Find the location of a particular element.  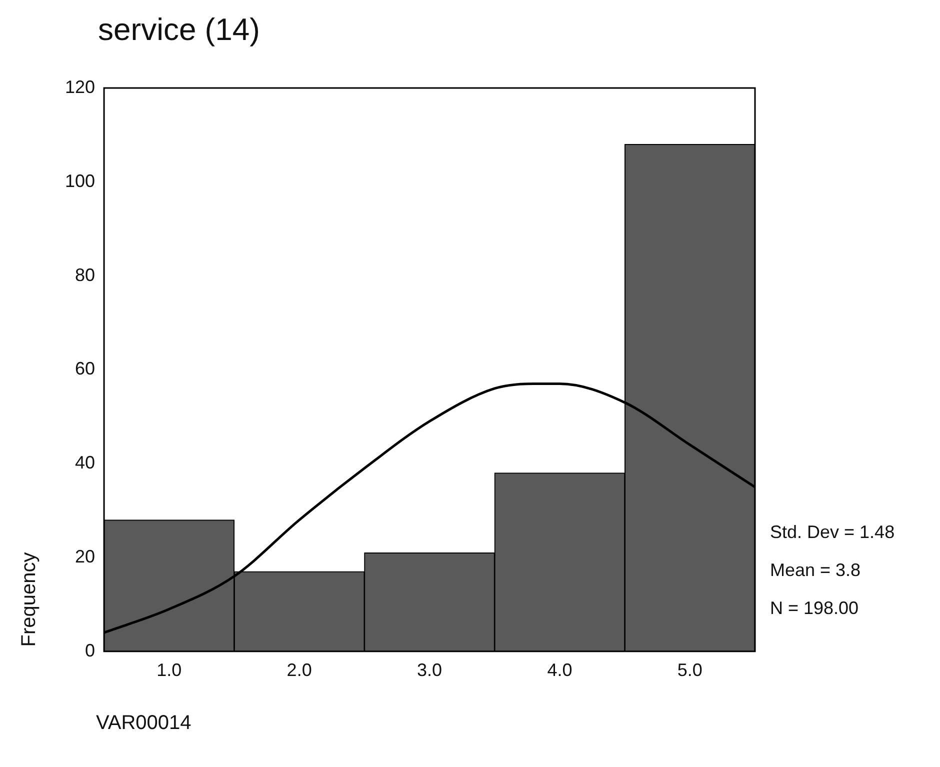

y-tick-label: 0 is located at coordinates (90, 650).